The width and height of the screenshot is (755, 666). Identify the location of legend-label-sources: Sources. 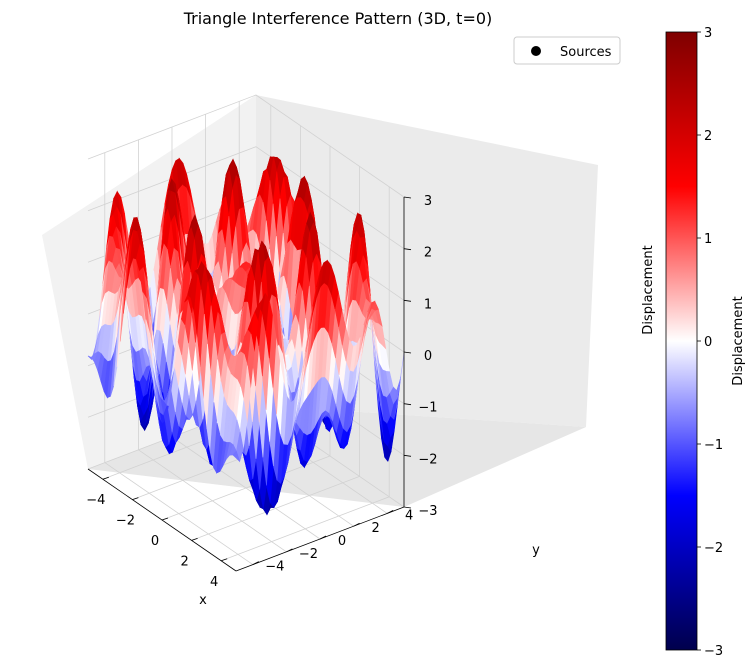
(586, 52).